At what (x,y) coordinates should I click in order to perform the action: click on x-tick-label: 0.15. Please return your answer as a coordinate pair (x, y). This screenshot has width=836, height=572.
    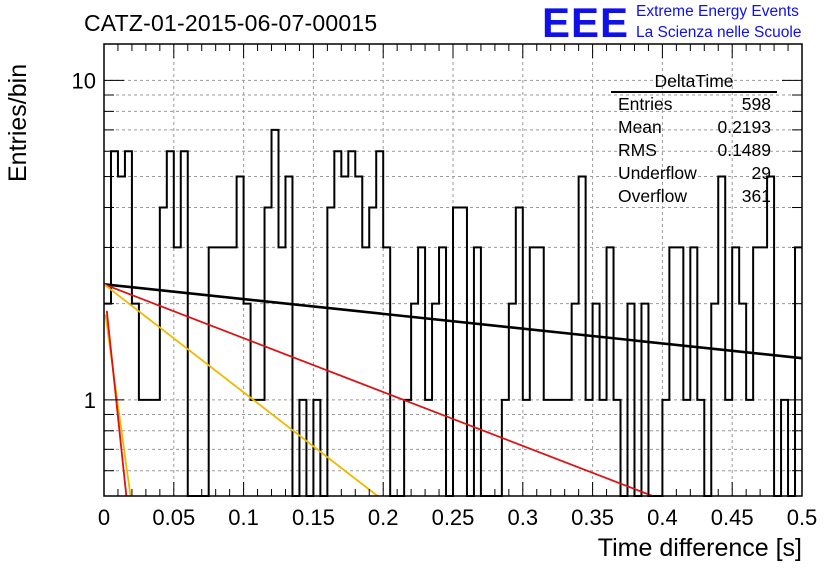
    Looking at the image, I should click on (313, 517).